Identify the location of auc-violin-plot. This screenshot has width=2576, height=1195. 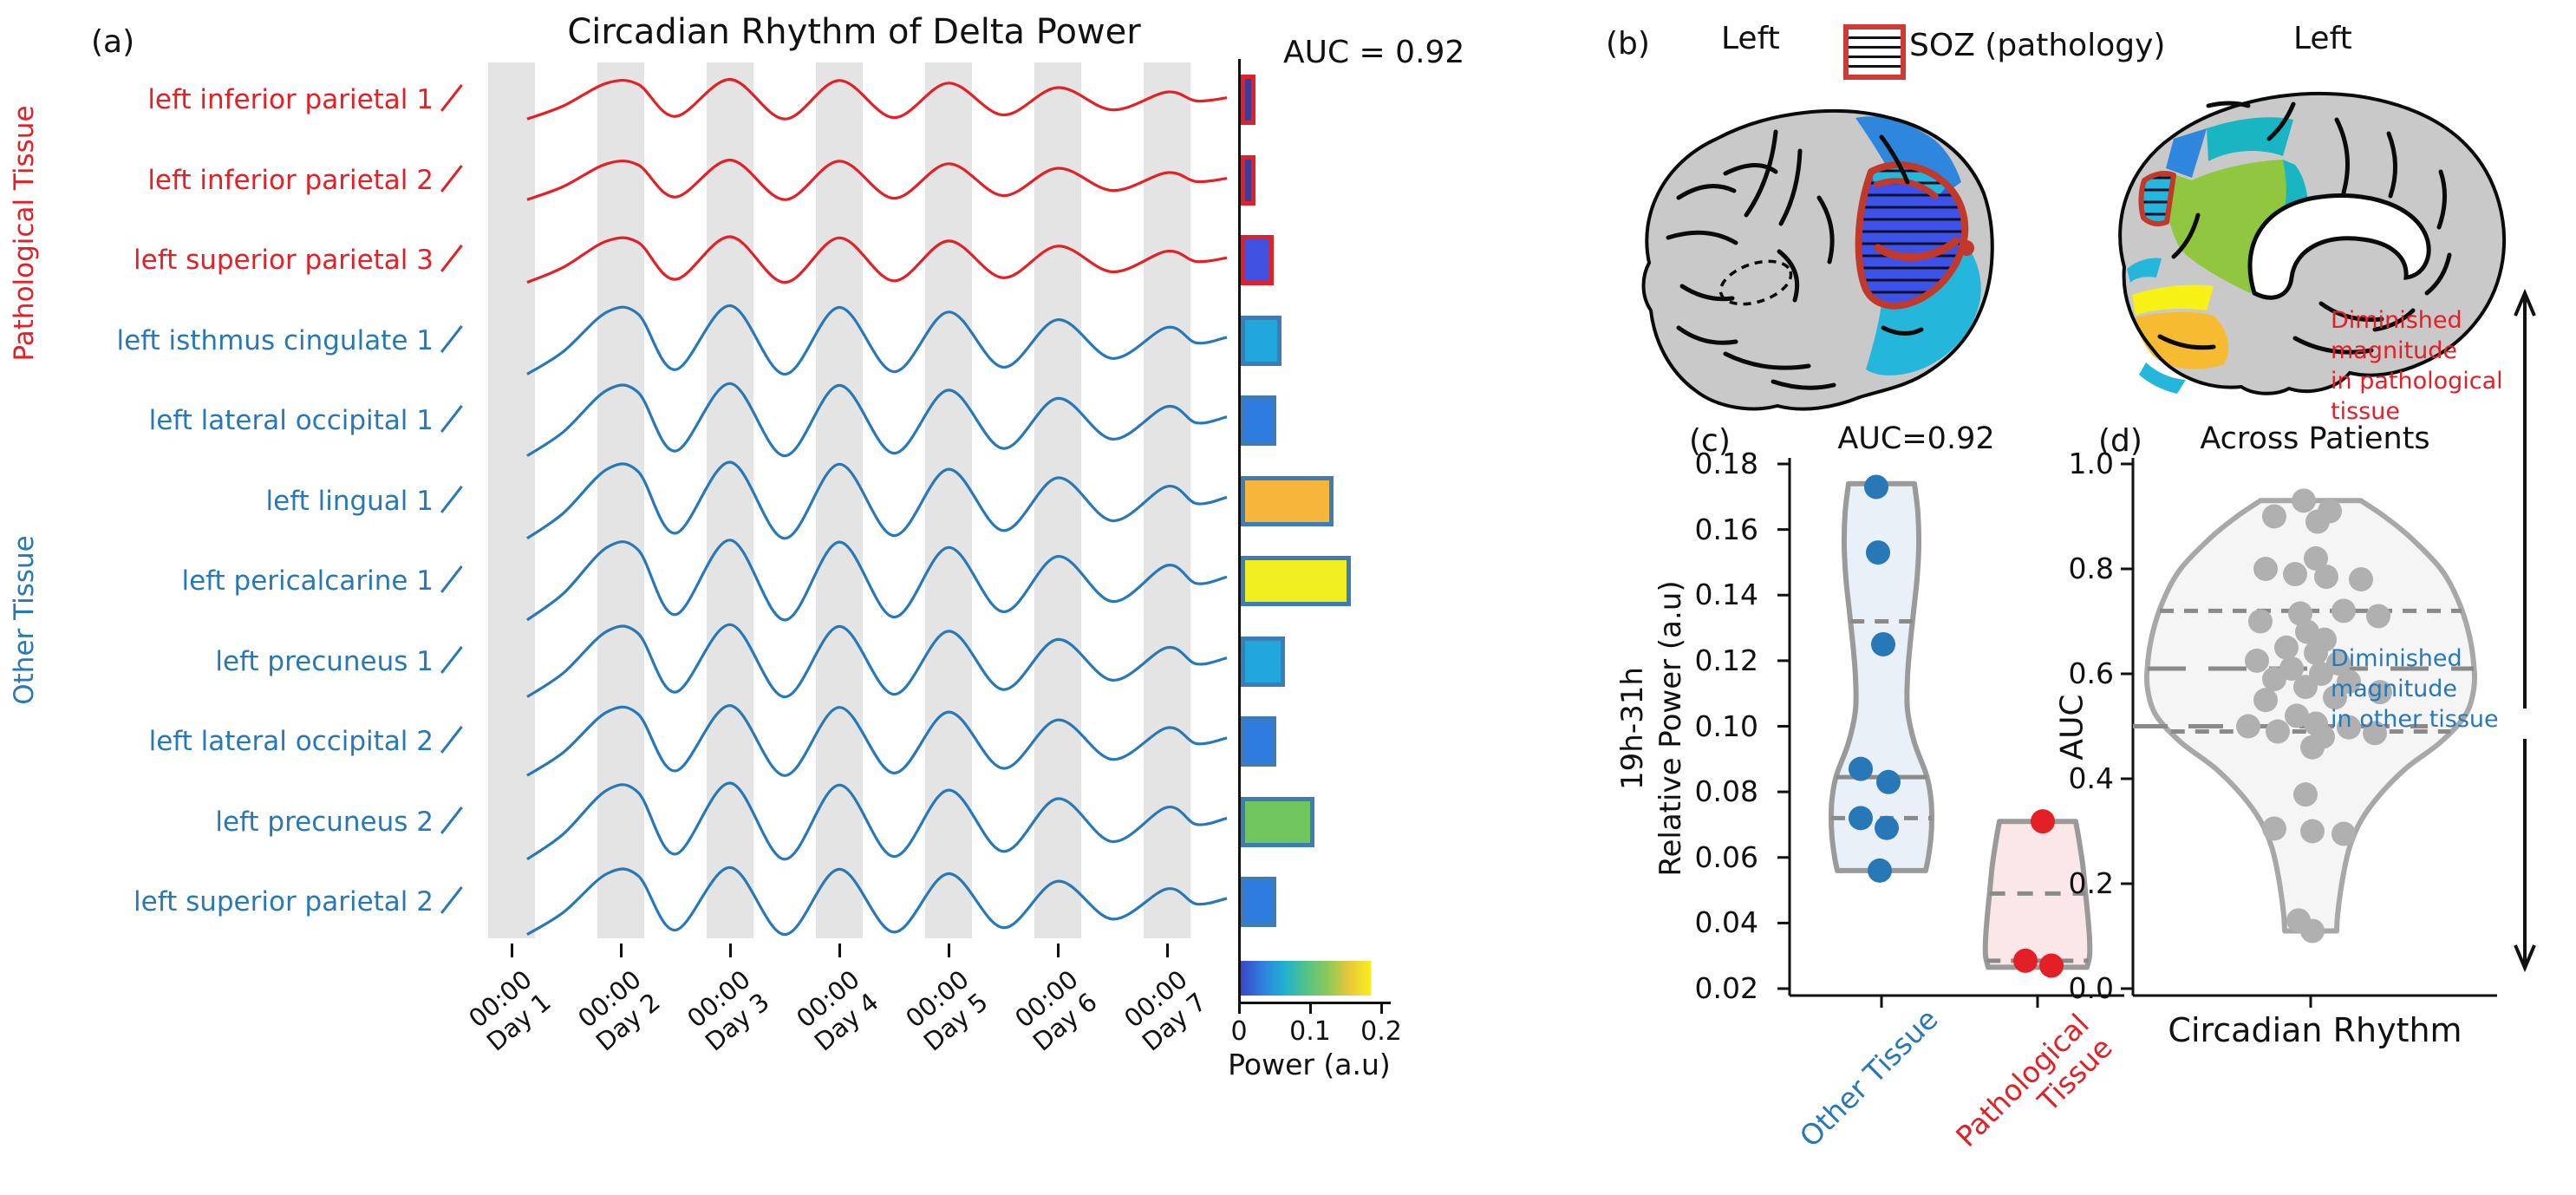
(2309, 733).